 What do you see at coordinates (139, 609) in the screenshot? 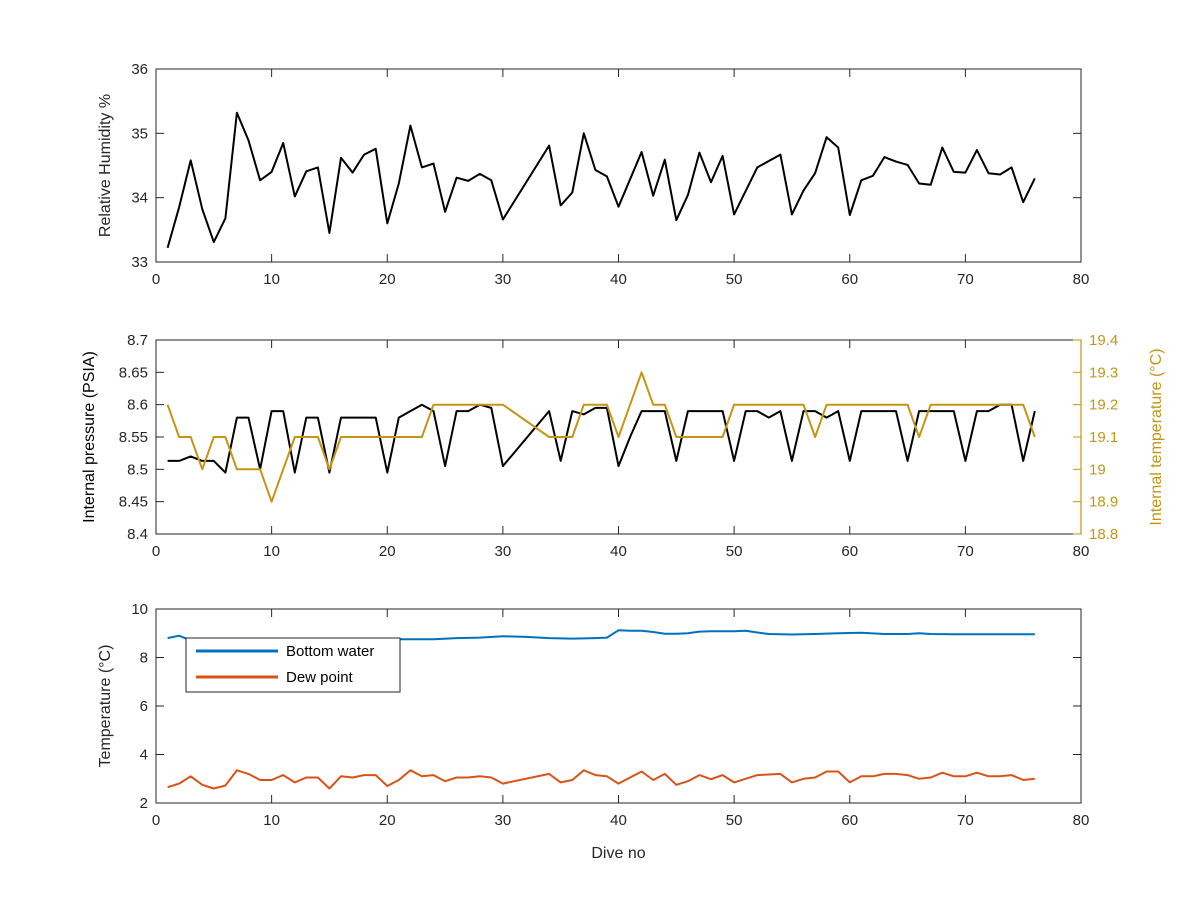
I see `temperature-y-tick-label: 10` at bounding box center [139, 609].